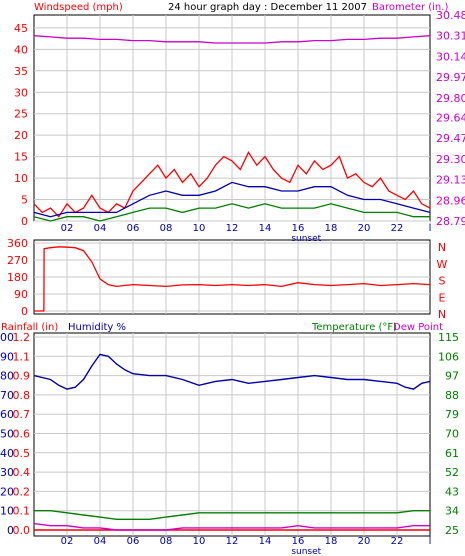  Describe the element at coordinates (442, 297) in the screenshot. I see `compass-tick-label: E` at that location.